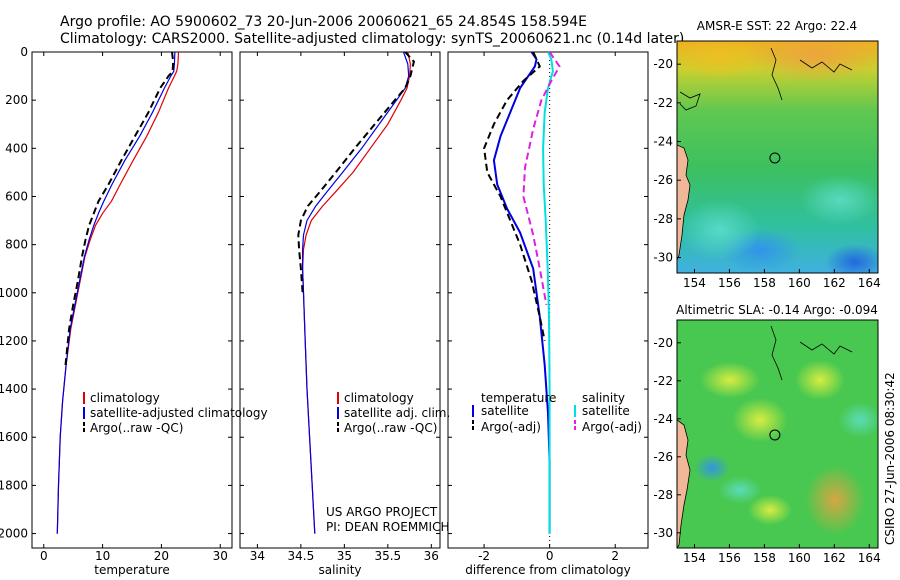 The height and width of the screenshot is (580, 900). Describe the element at coordinates (548, 293) in the screenshot. I see `series-line-salinity-satellite` at that location.